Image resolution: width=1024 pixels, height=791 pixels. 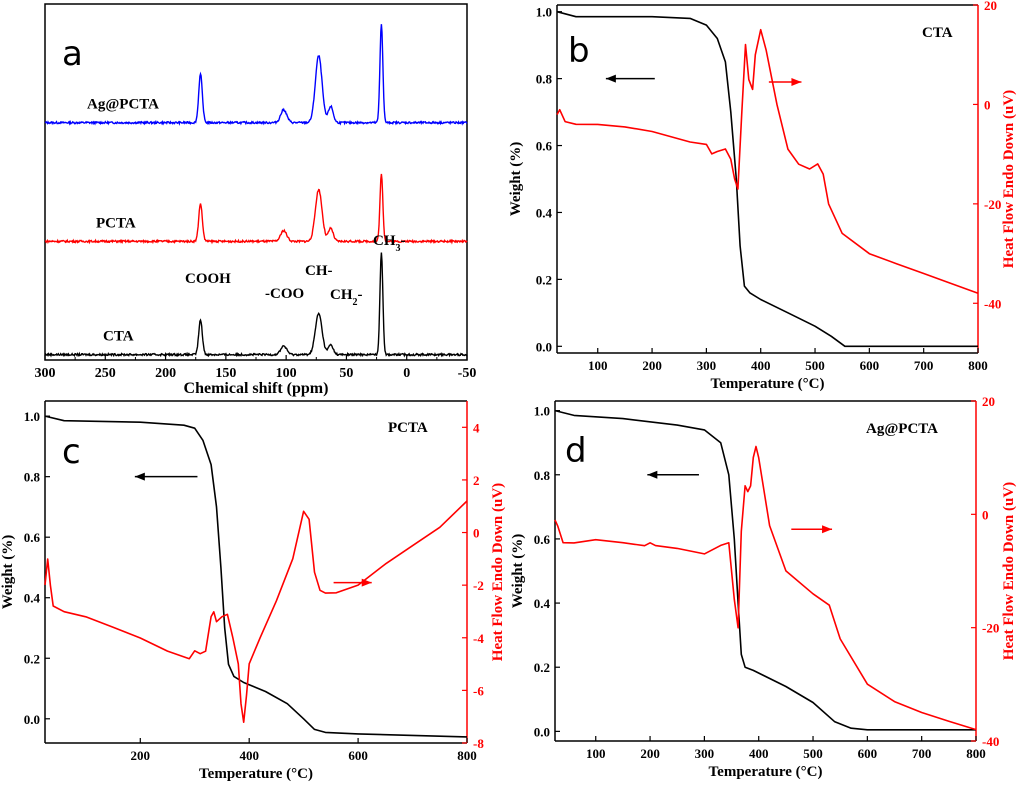 What do you see at coordinates (988, 401) in the screenshot?
I see `panel-d-y2tick-label: 20` at bounding box center [988, 401].